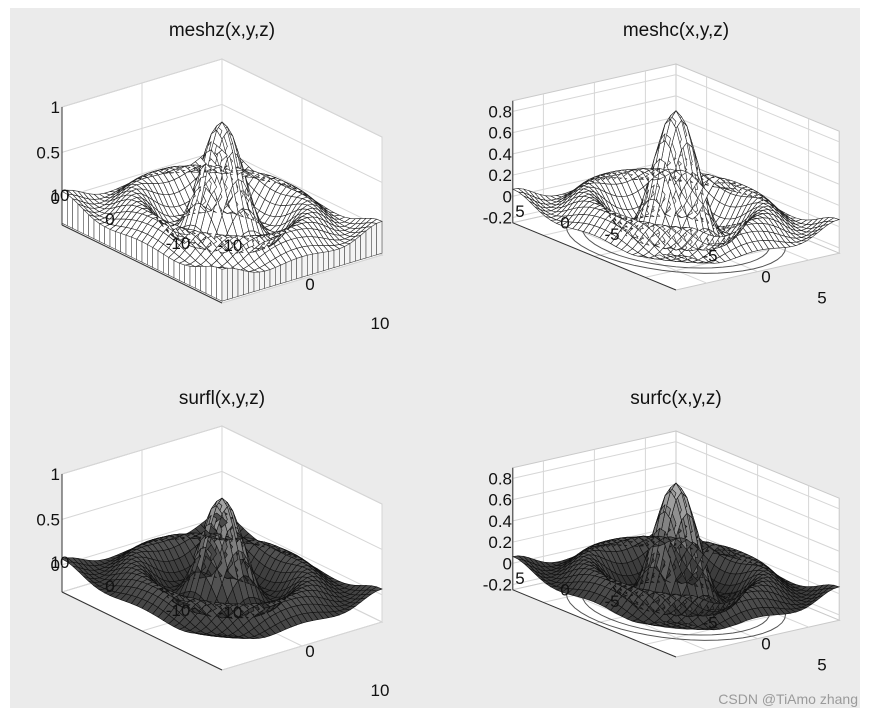 The height and width of the screenshot is (717, 874). I want to click on subplot-title: meshc(x,y,z), so click(676, 30).